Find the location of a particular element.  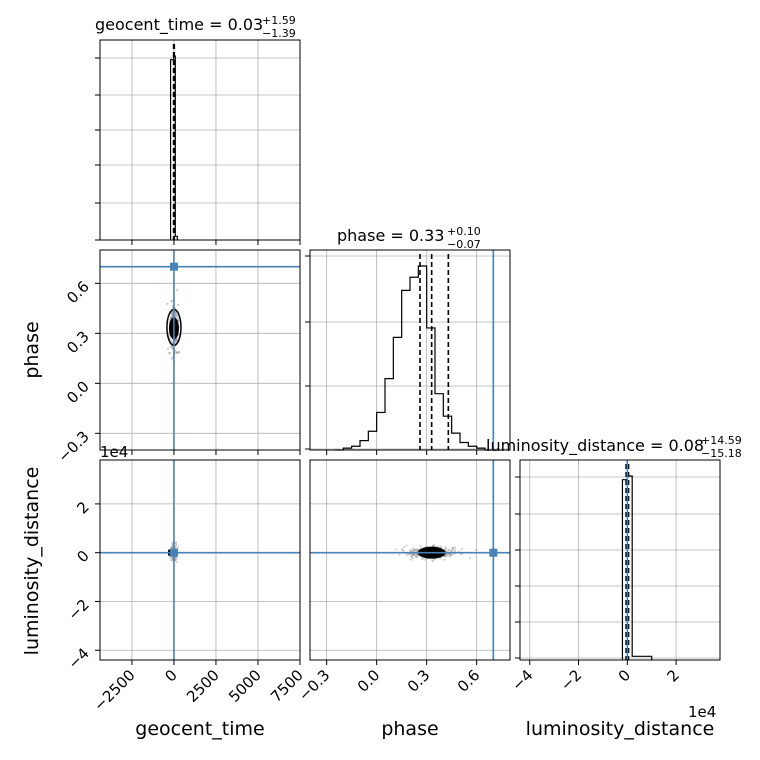

ytick-label-luminosity-distance-1: −2 is located at coordinates (78, 610).